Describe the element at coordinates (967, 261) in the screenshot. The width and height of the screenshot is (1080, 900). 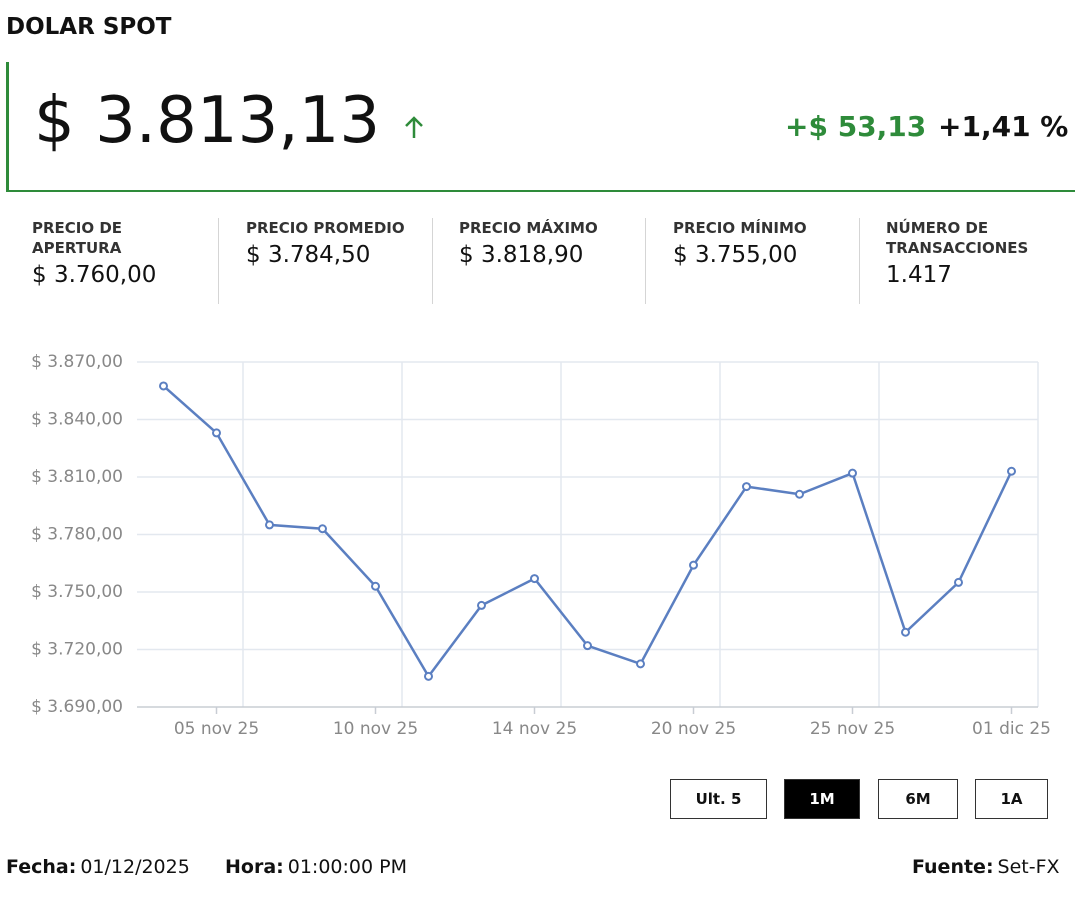
I see `stat: NÚMERO DE TRANSACCIONES 1.417` at that location.